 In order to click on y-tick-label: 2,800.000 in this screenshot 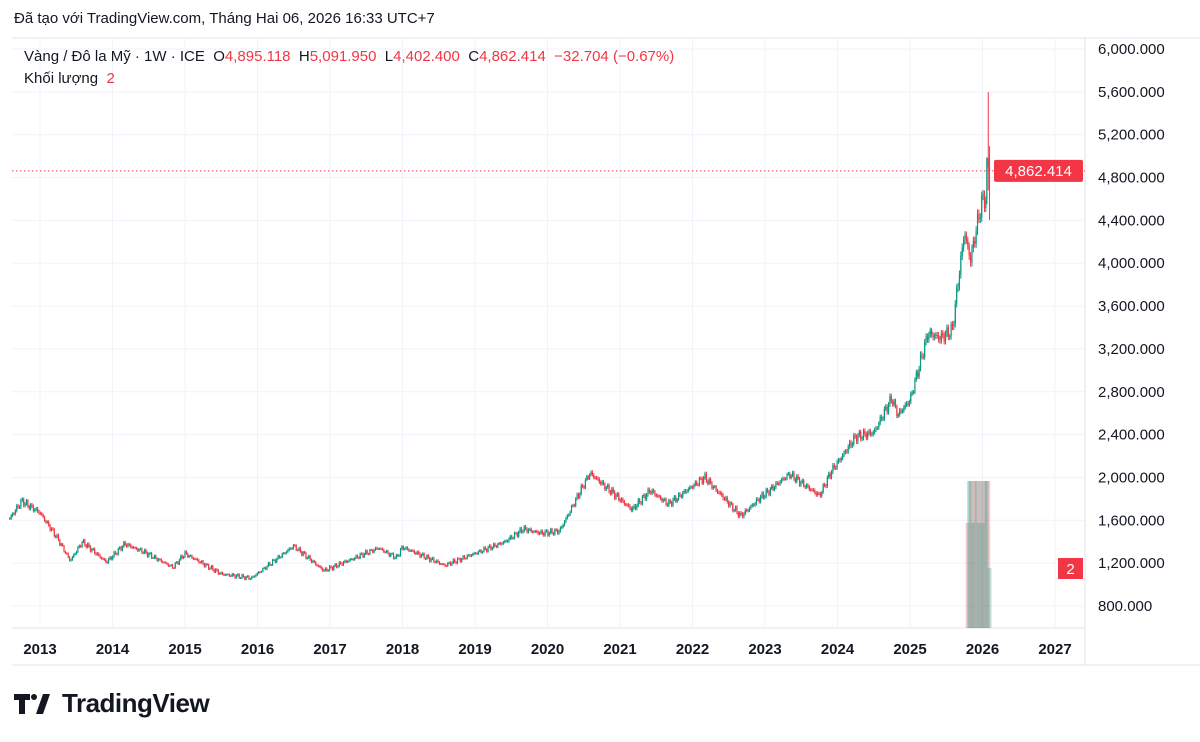, I will do `click(1131, 392)`.